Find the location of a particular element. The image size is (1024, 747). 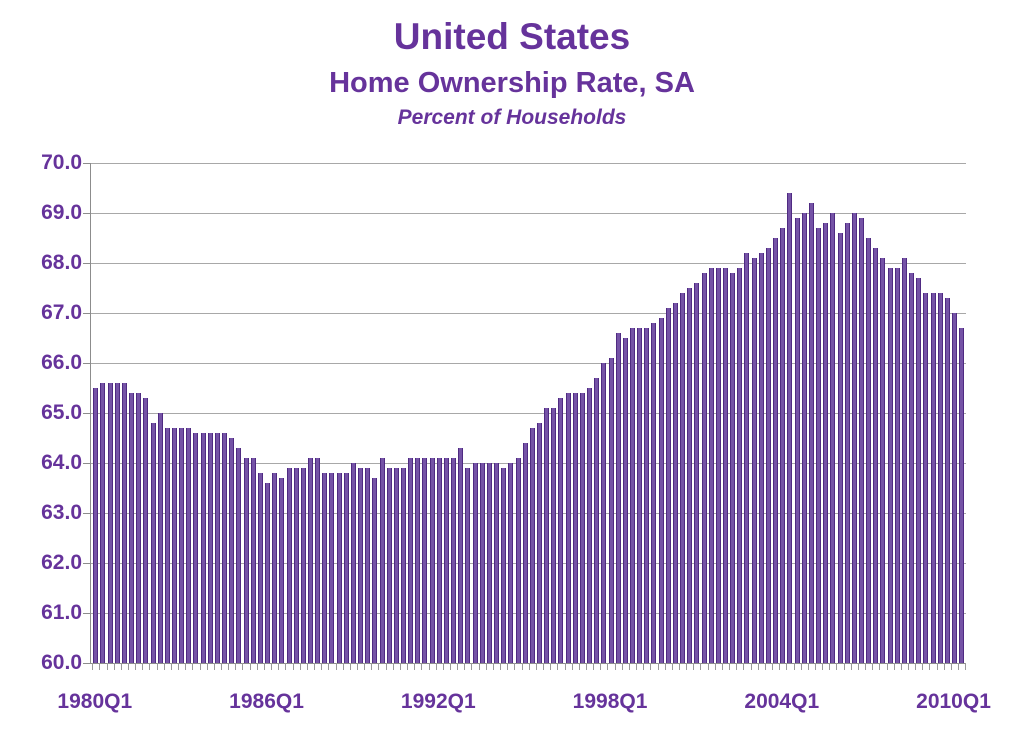

x-axis-label: 1980Q1 is located at coordinates (95, 701).